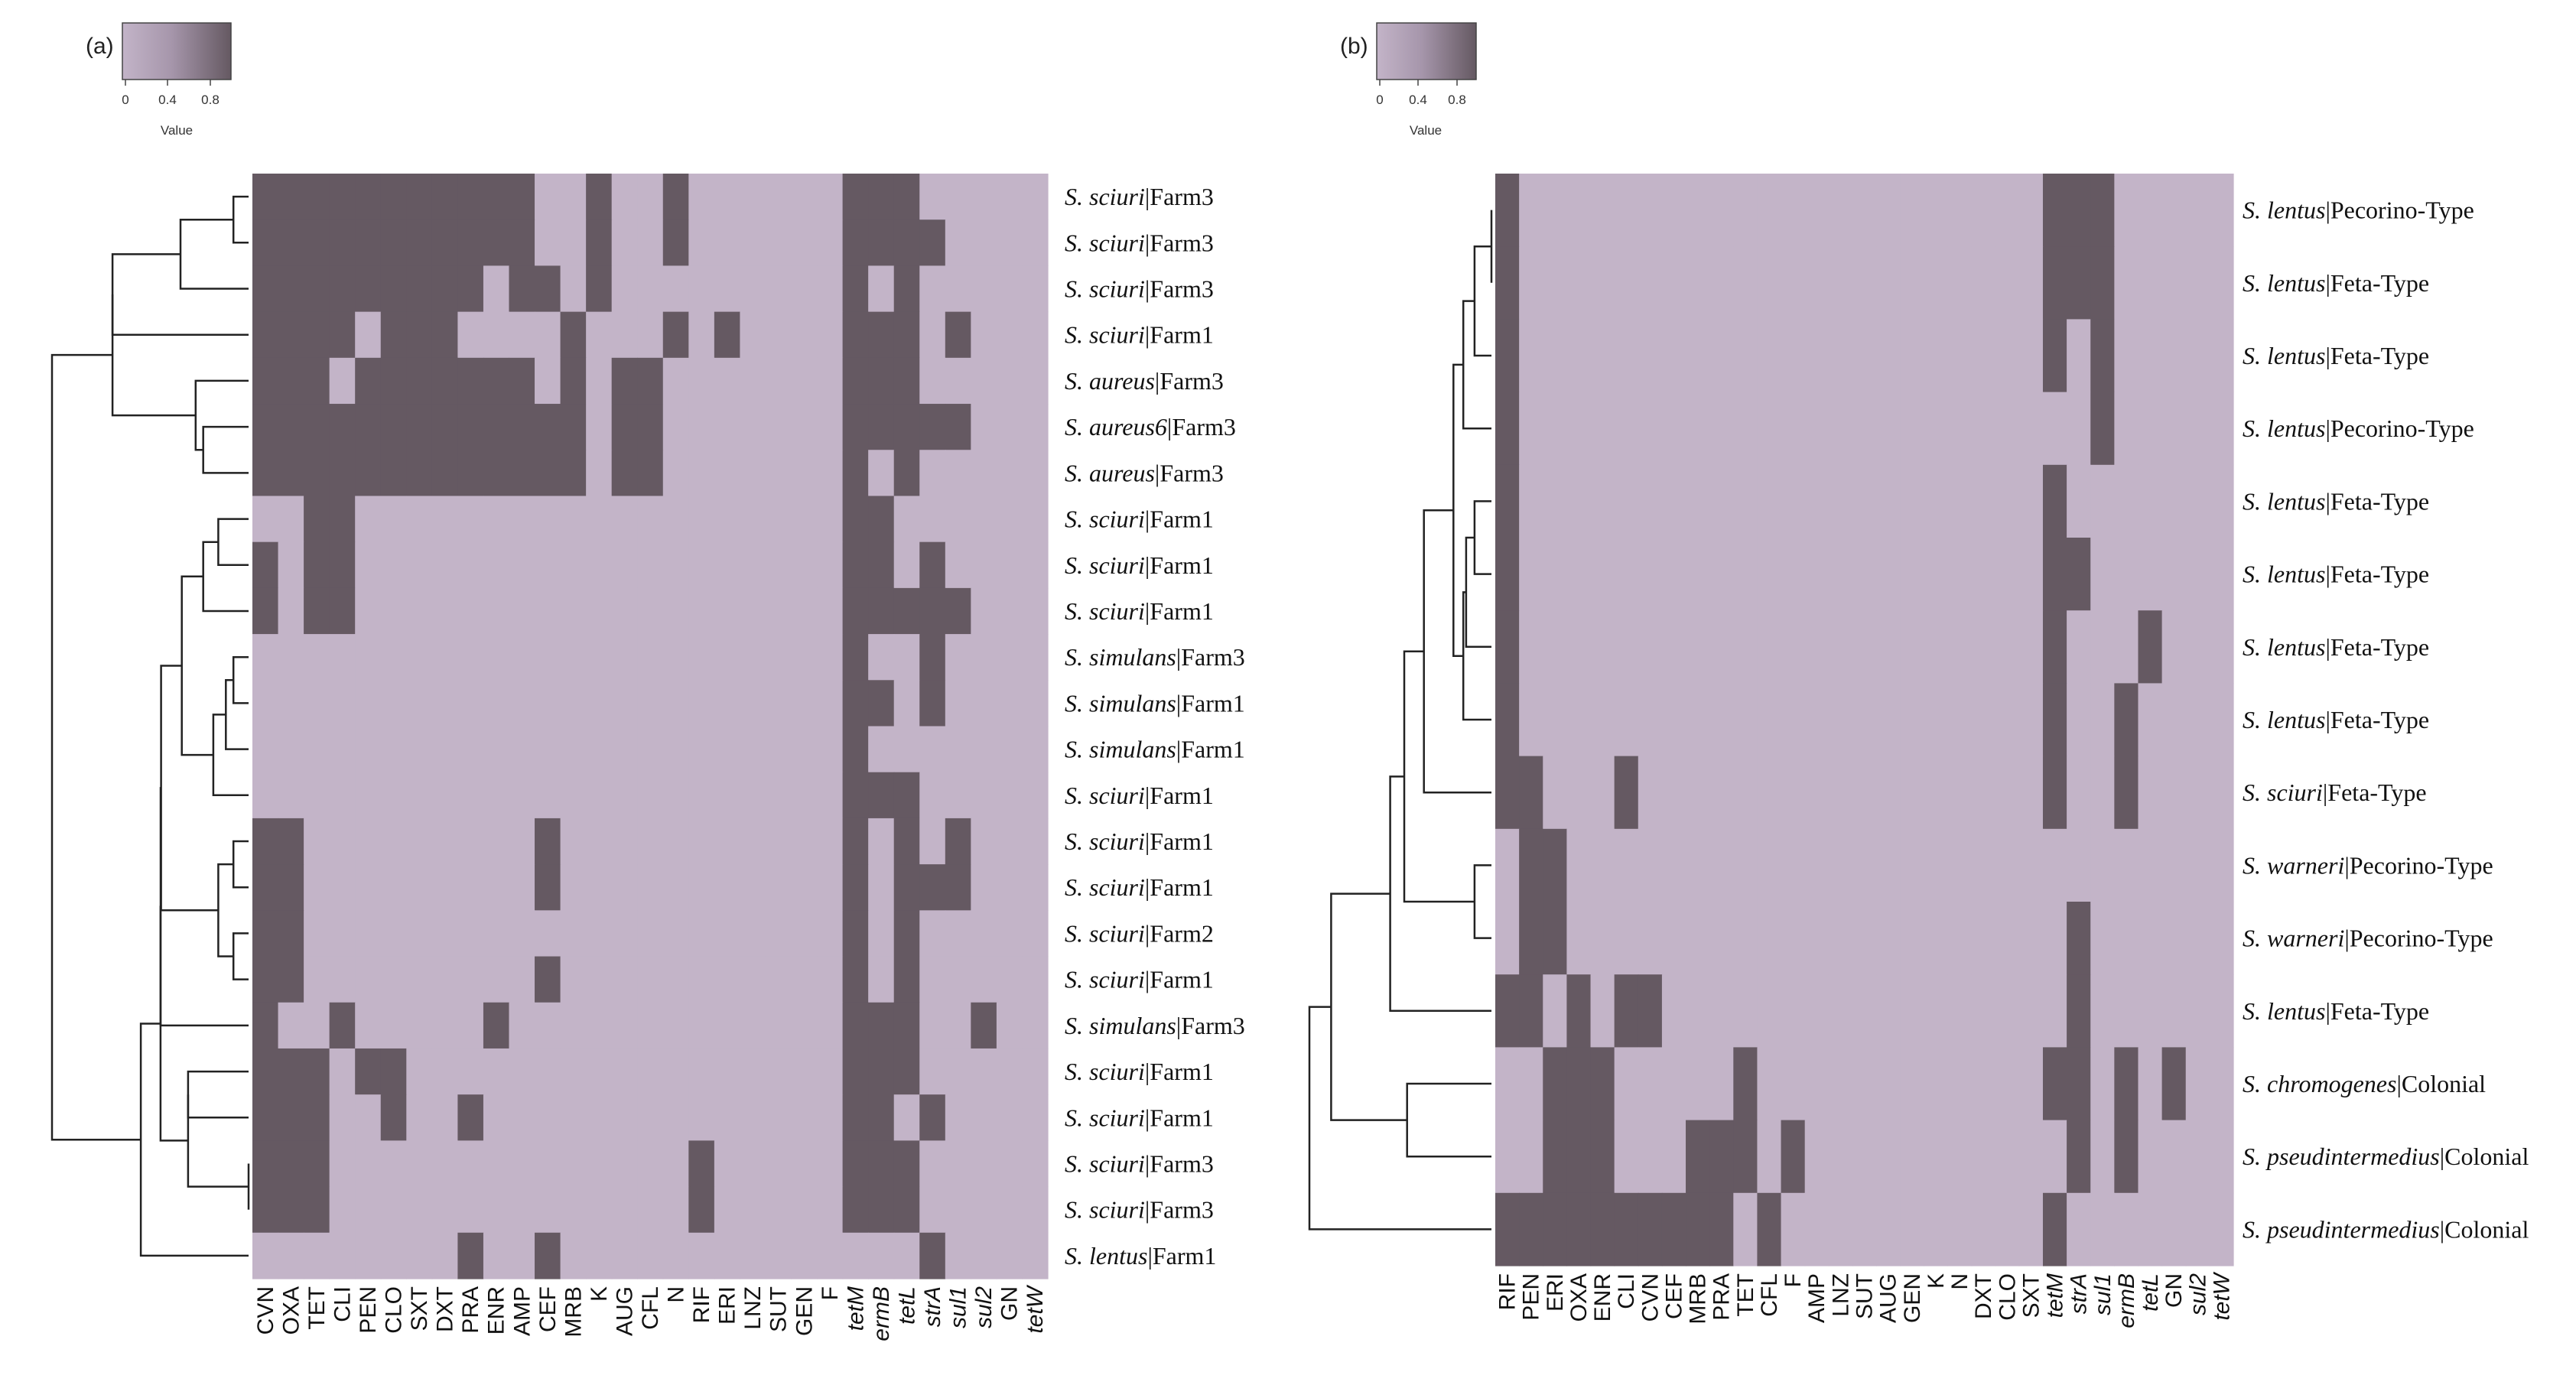  Describe the element at coordinates (2031, 1295) in the screenshot. I see `column-label: SXT` at that location.